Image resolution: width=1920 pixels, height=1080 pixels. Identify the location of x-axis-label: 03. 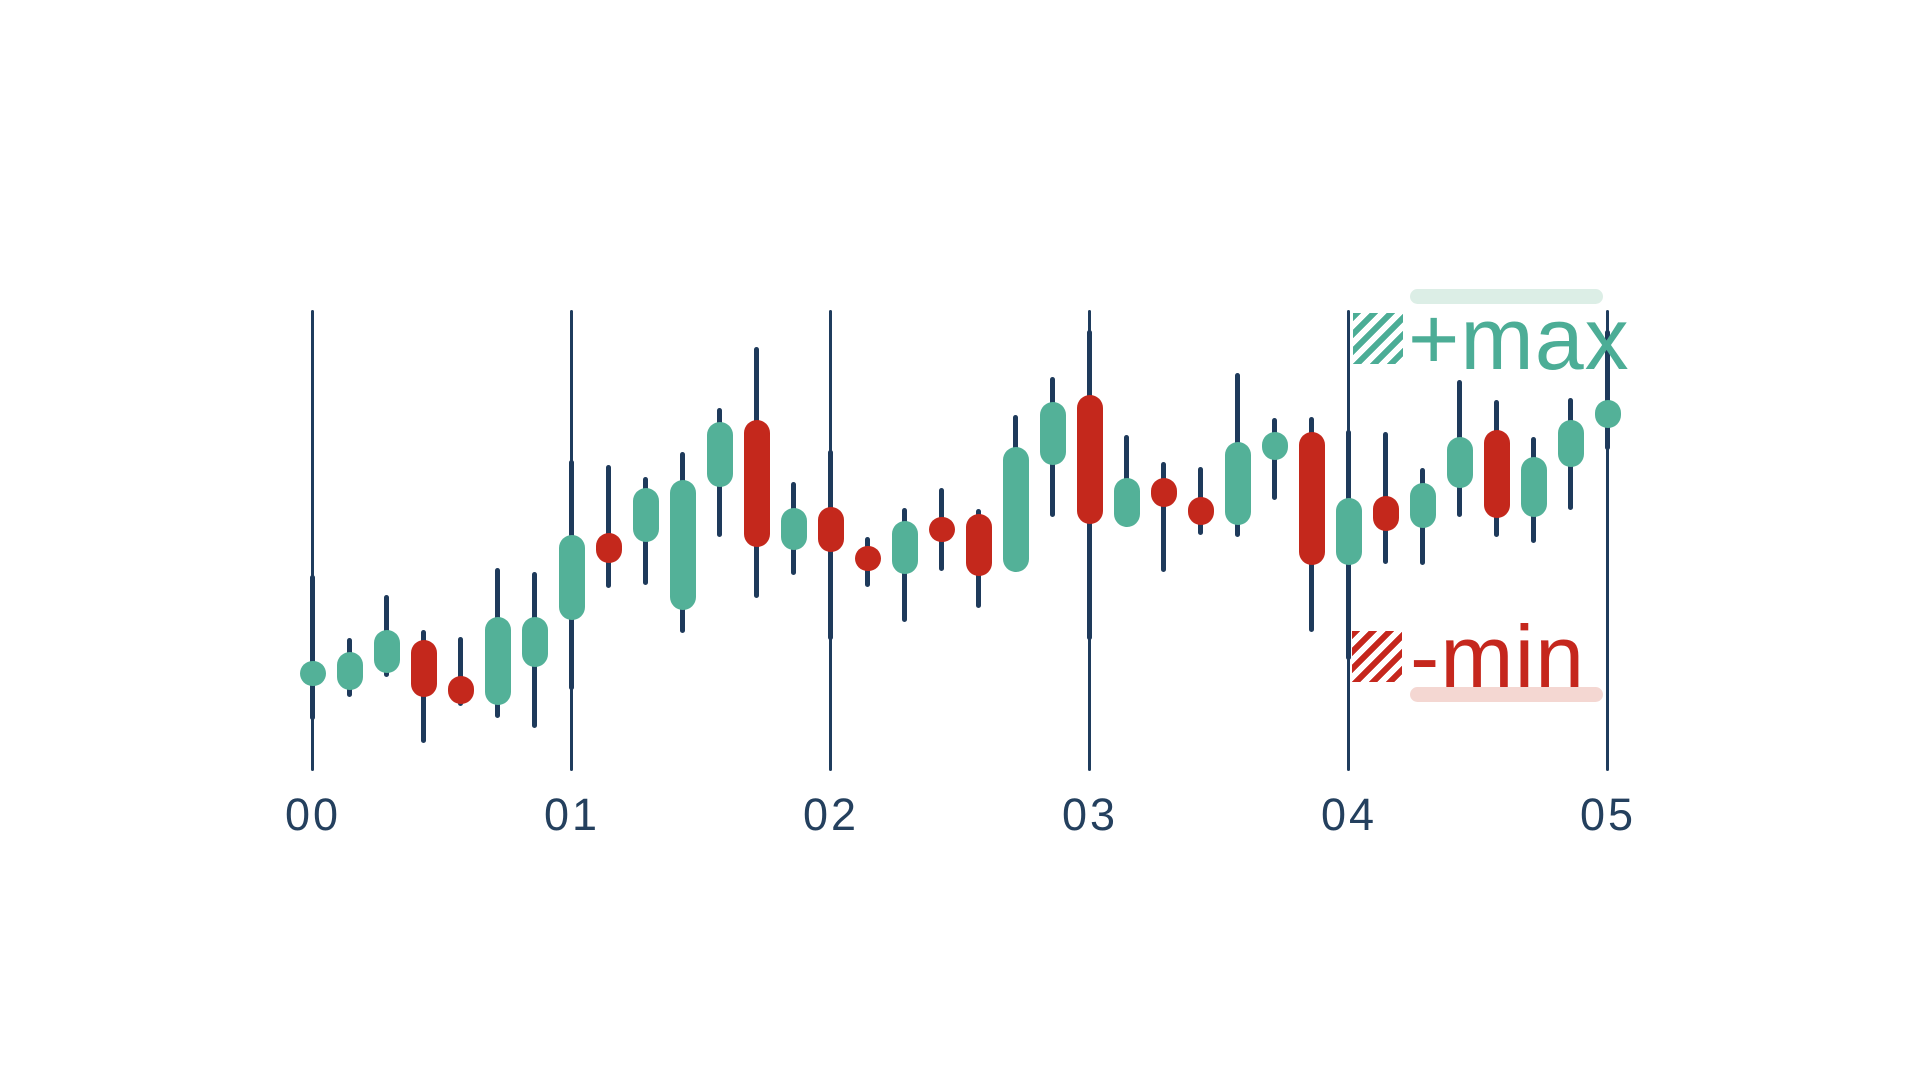
(1090, 814).